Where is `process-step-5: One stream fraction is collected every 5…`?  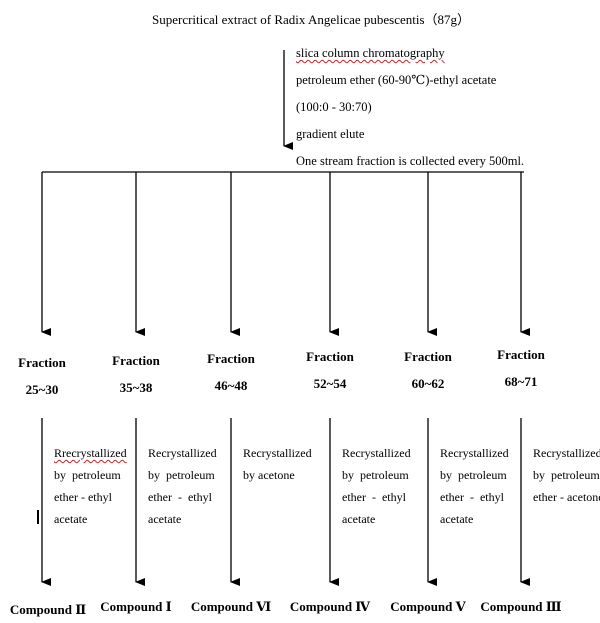 process-step-5: One stream fraction is collected every 5… is located at coordinates (410, 161).